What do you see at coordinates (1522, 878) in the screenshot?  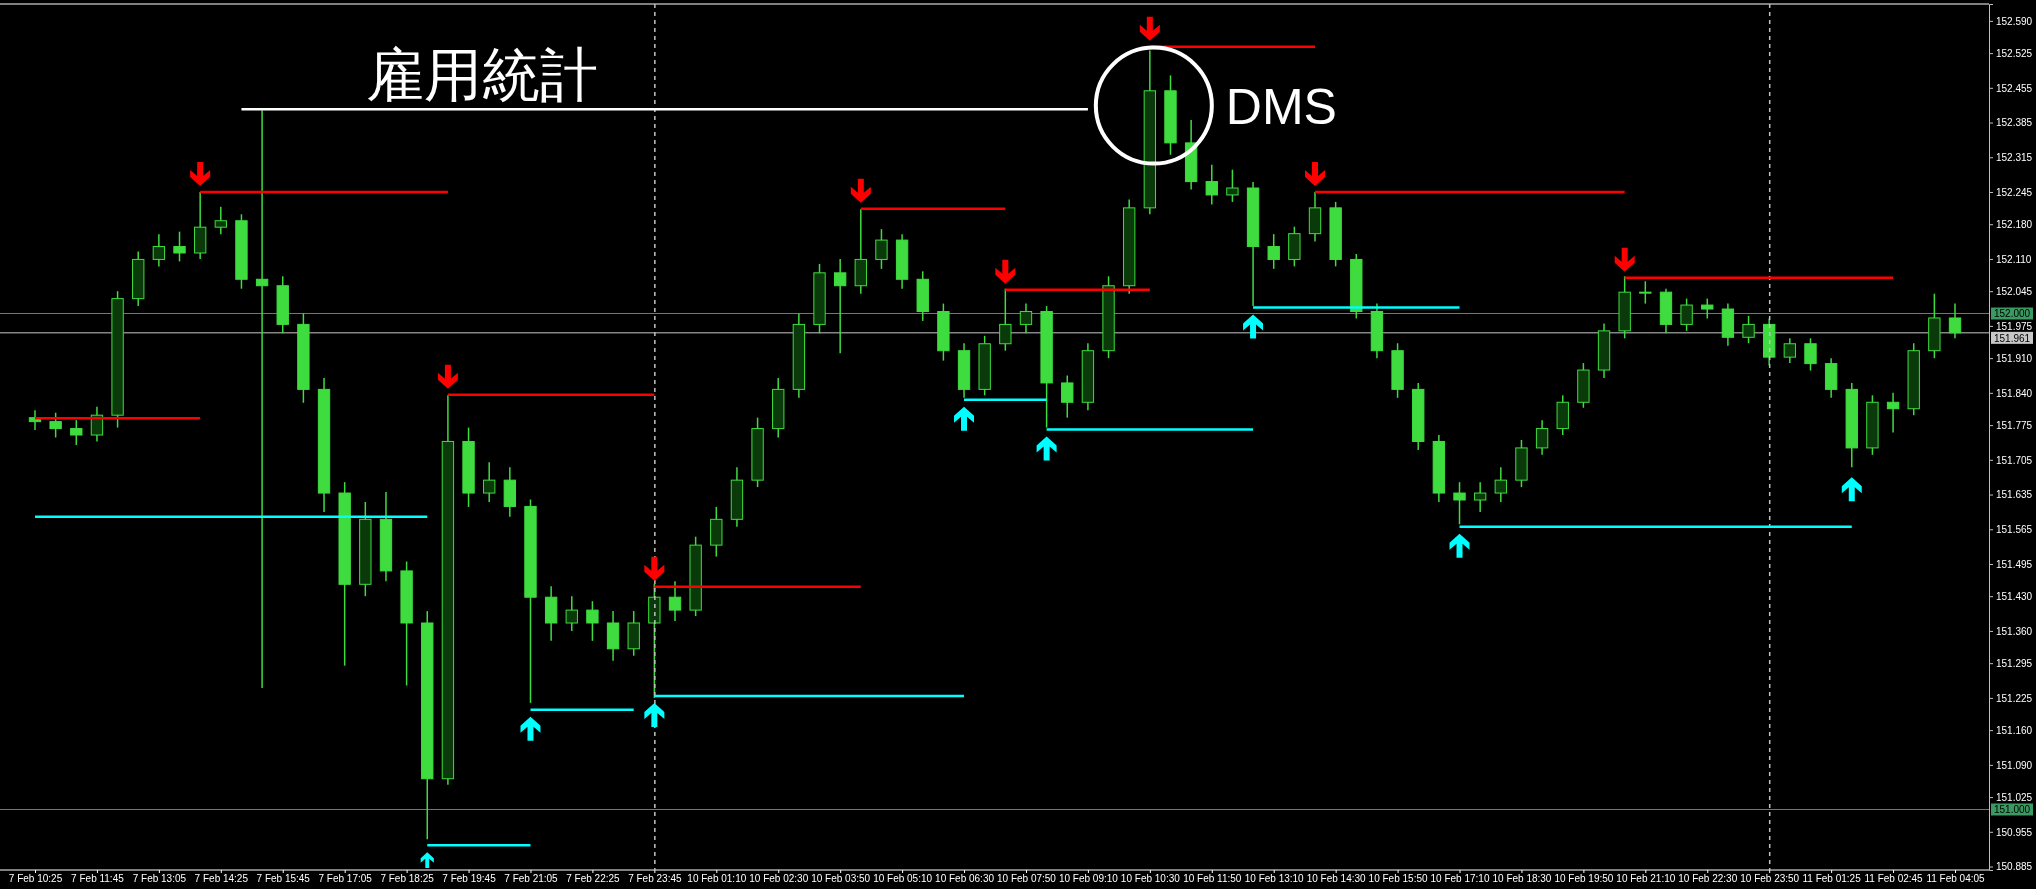 I see `x-tick-label: 10 Feb 18:30` at bounding box center [1522, 878].